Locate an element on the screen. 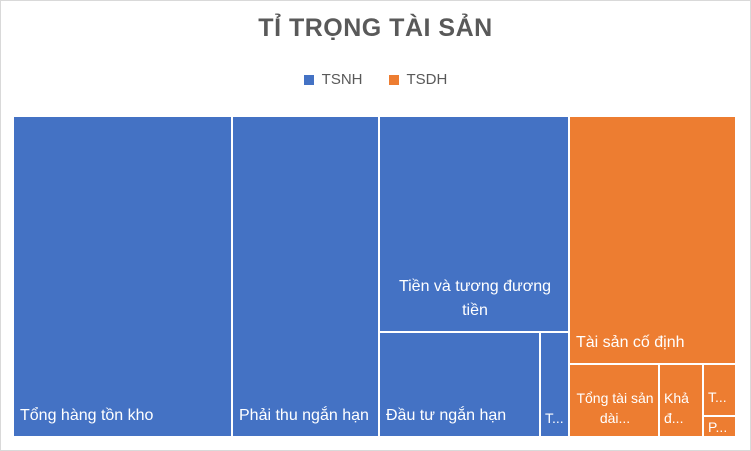 The width and height of the screenshot is (751, 451). legend-item-tsdh: TSDH is located at coordinates (418, 79).